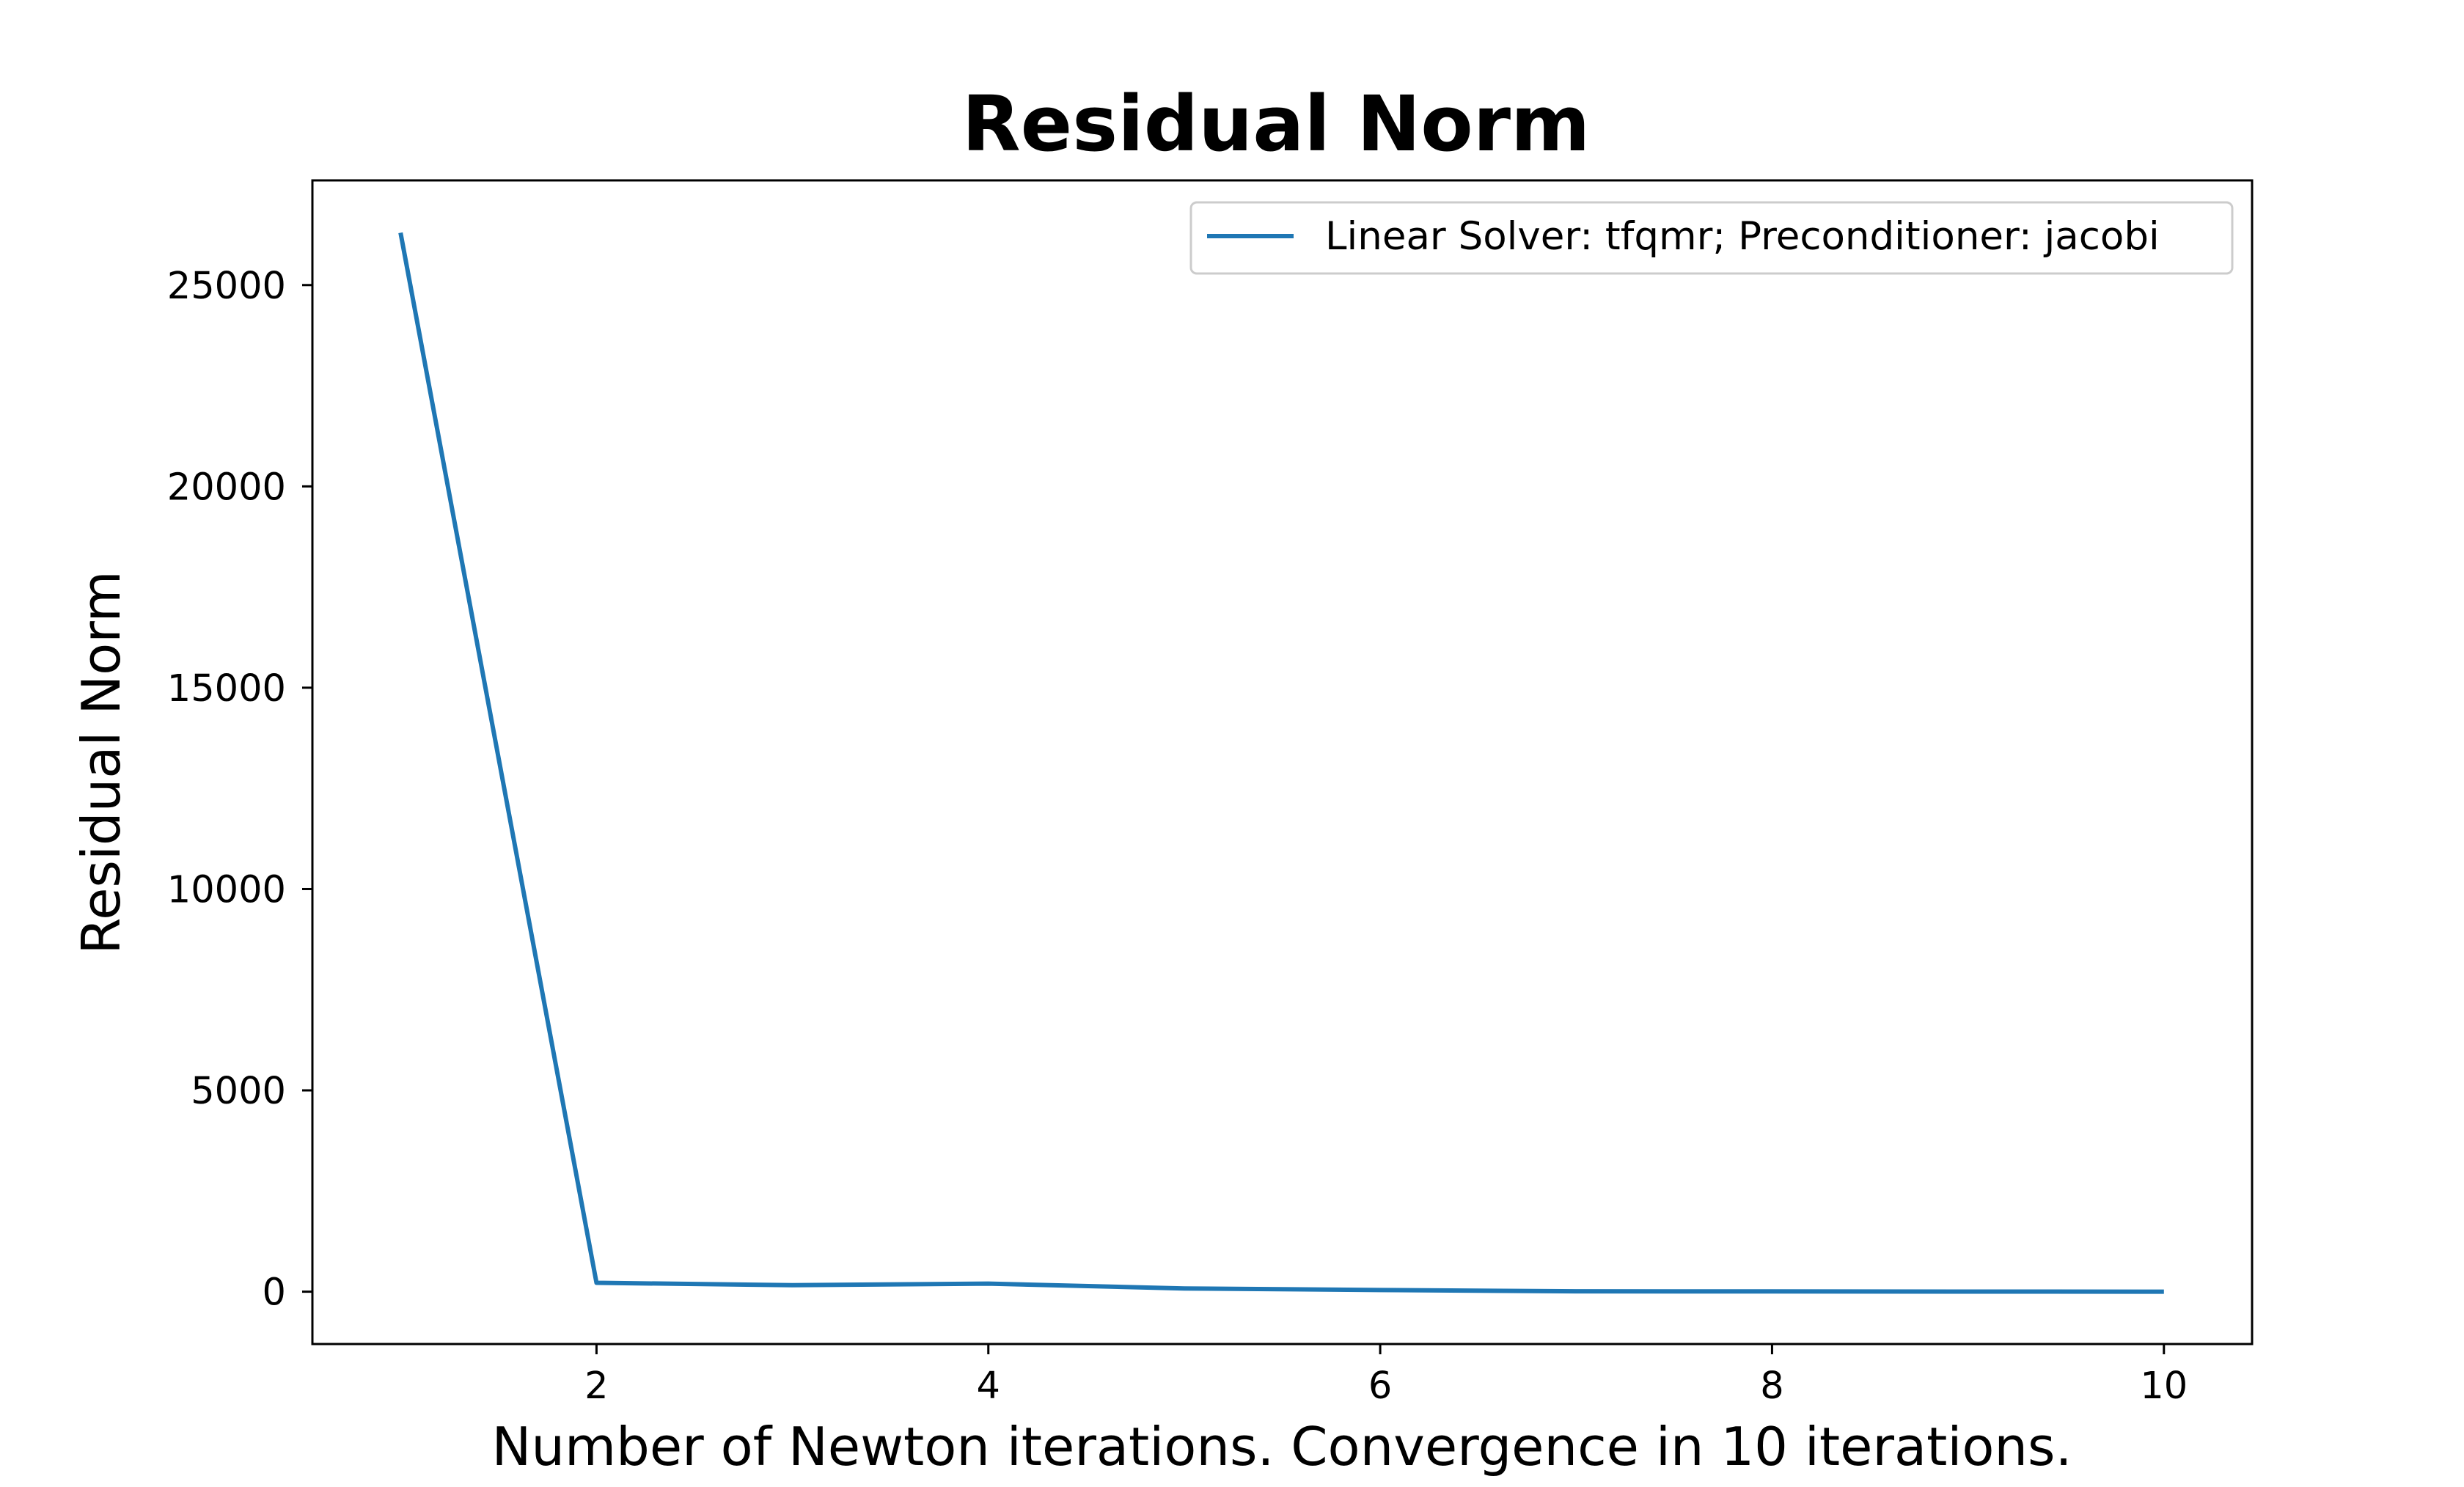 This screenshot has width=2464, height=1487. I want to click on x-axis: 2 4 6 8 10, so click(1386, 1376).